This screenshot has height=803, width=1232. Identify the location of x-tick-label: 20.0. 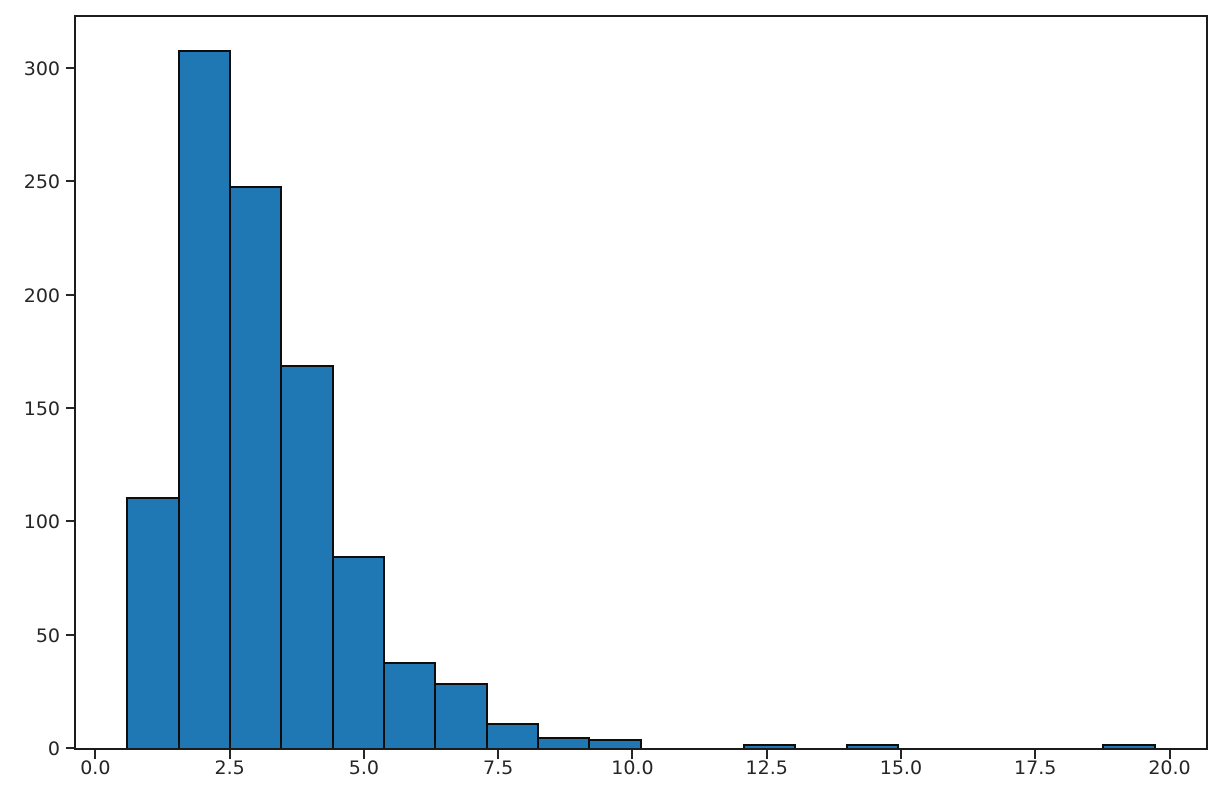
(1169, 768).